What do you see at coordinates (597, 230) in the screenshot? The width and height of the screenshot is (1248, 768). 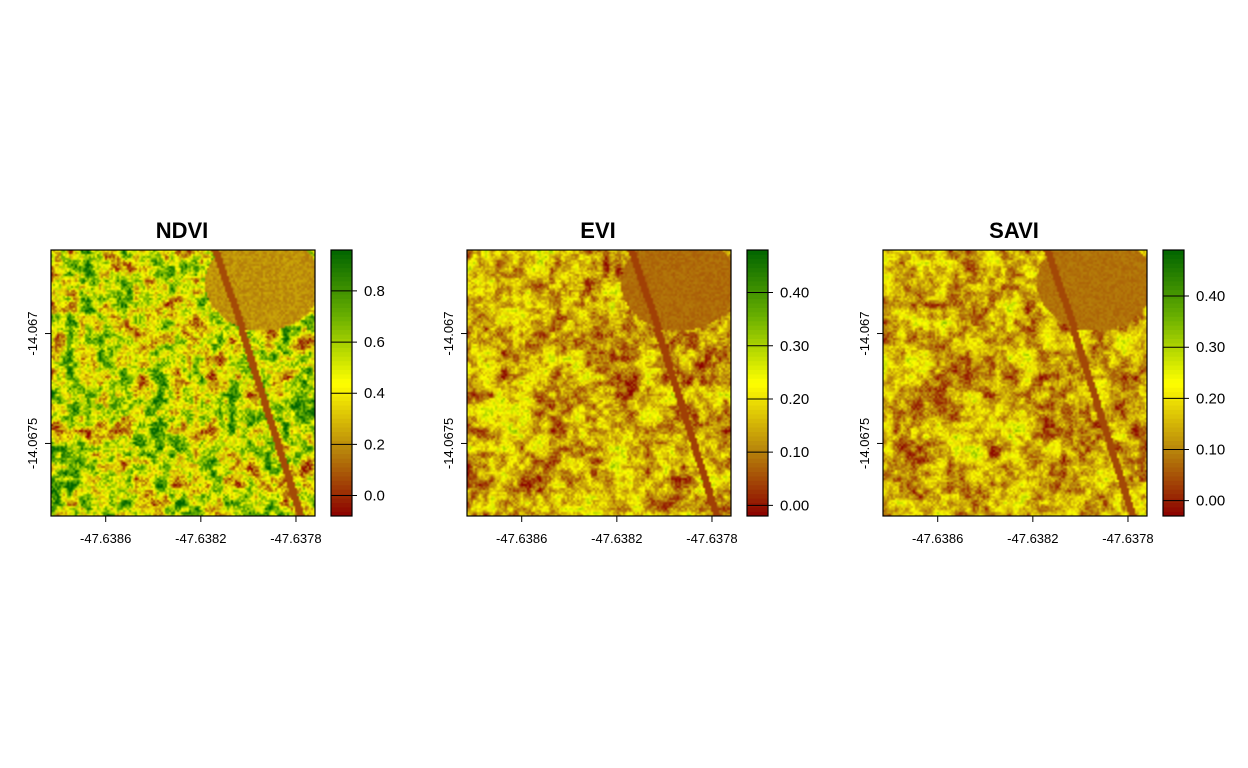 I see `chart-title: EVI` at bounding box center [597, 230].